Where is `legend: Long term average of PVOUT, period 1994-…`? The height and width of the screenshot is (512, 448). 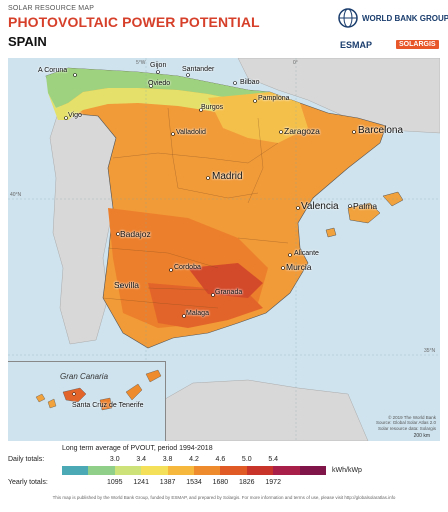
legend: Long term average of PVOUT, period 1994-… is located at coordinates (224, 469).